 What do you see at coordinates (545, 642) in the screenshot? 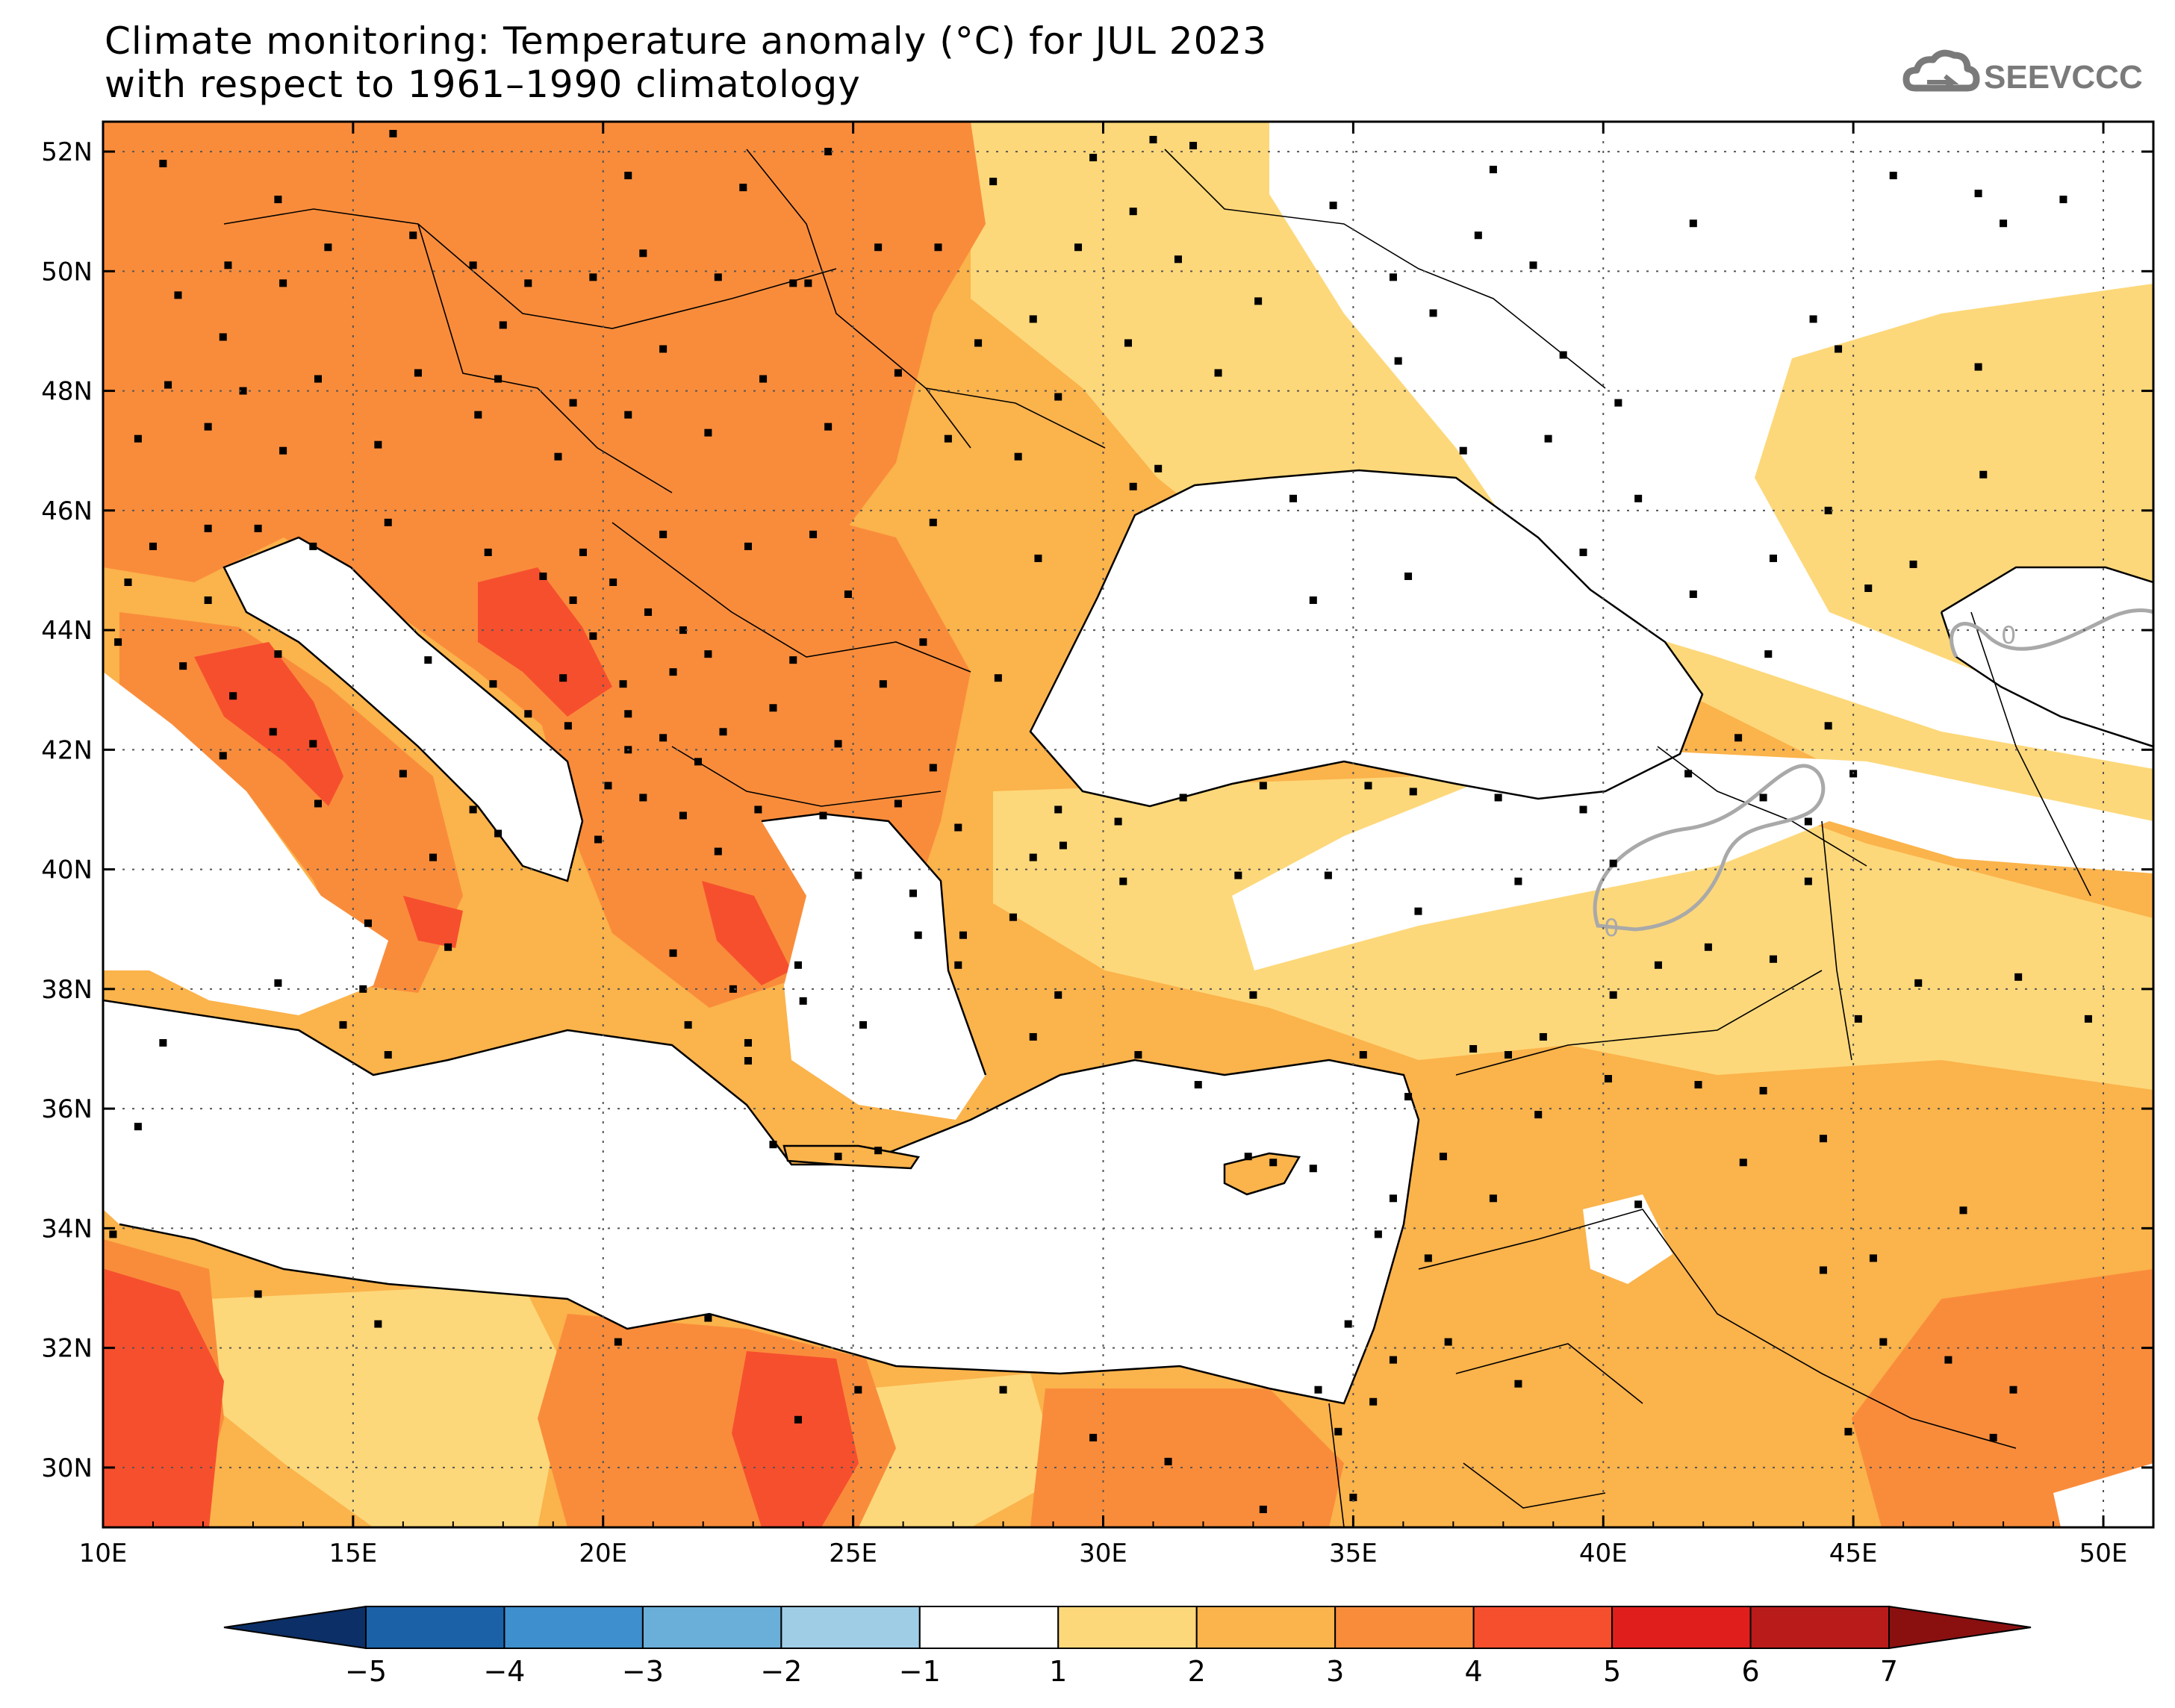
I see `anomaly-region-4-5-serbia` at bounding box center [545, 642].